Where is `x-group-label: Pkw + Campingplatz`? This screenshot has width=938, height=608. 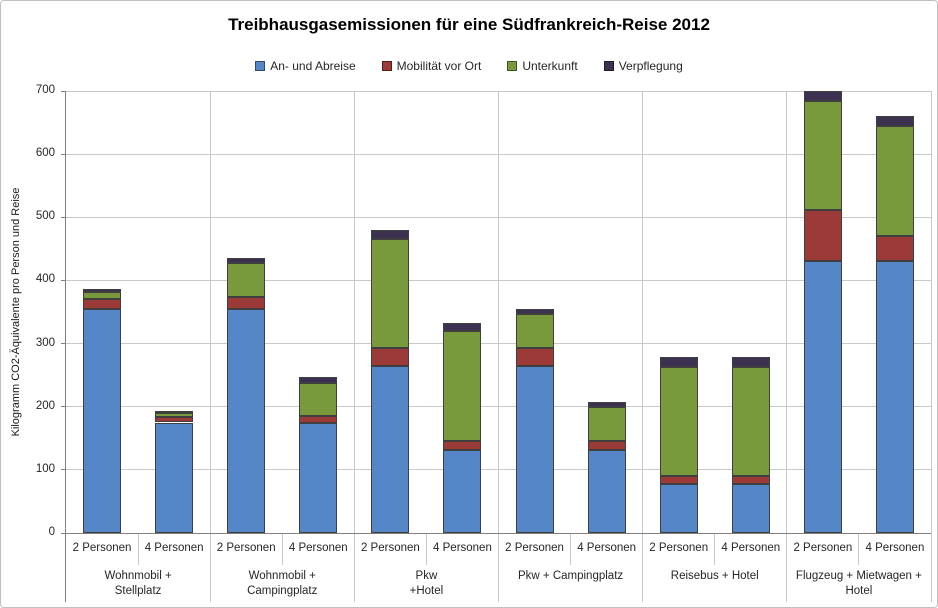 x-group-label: Pkw + Campingplatz is located at coordinates (571, 576).